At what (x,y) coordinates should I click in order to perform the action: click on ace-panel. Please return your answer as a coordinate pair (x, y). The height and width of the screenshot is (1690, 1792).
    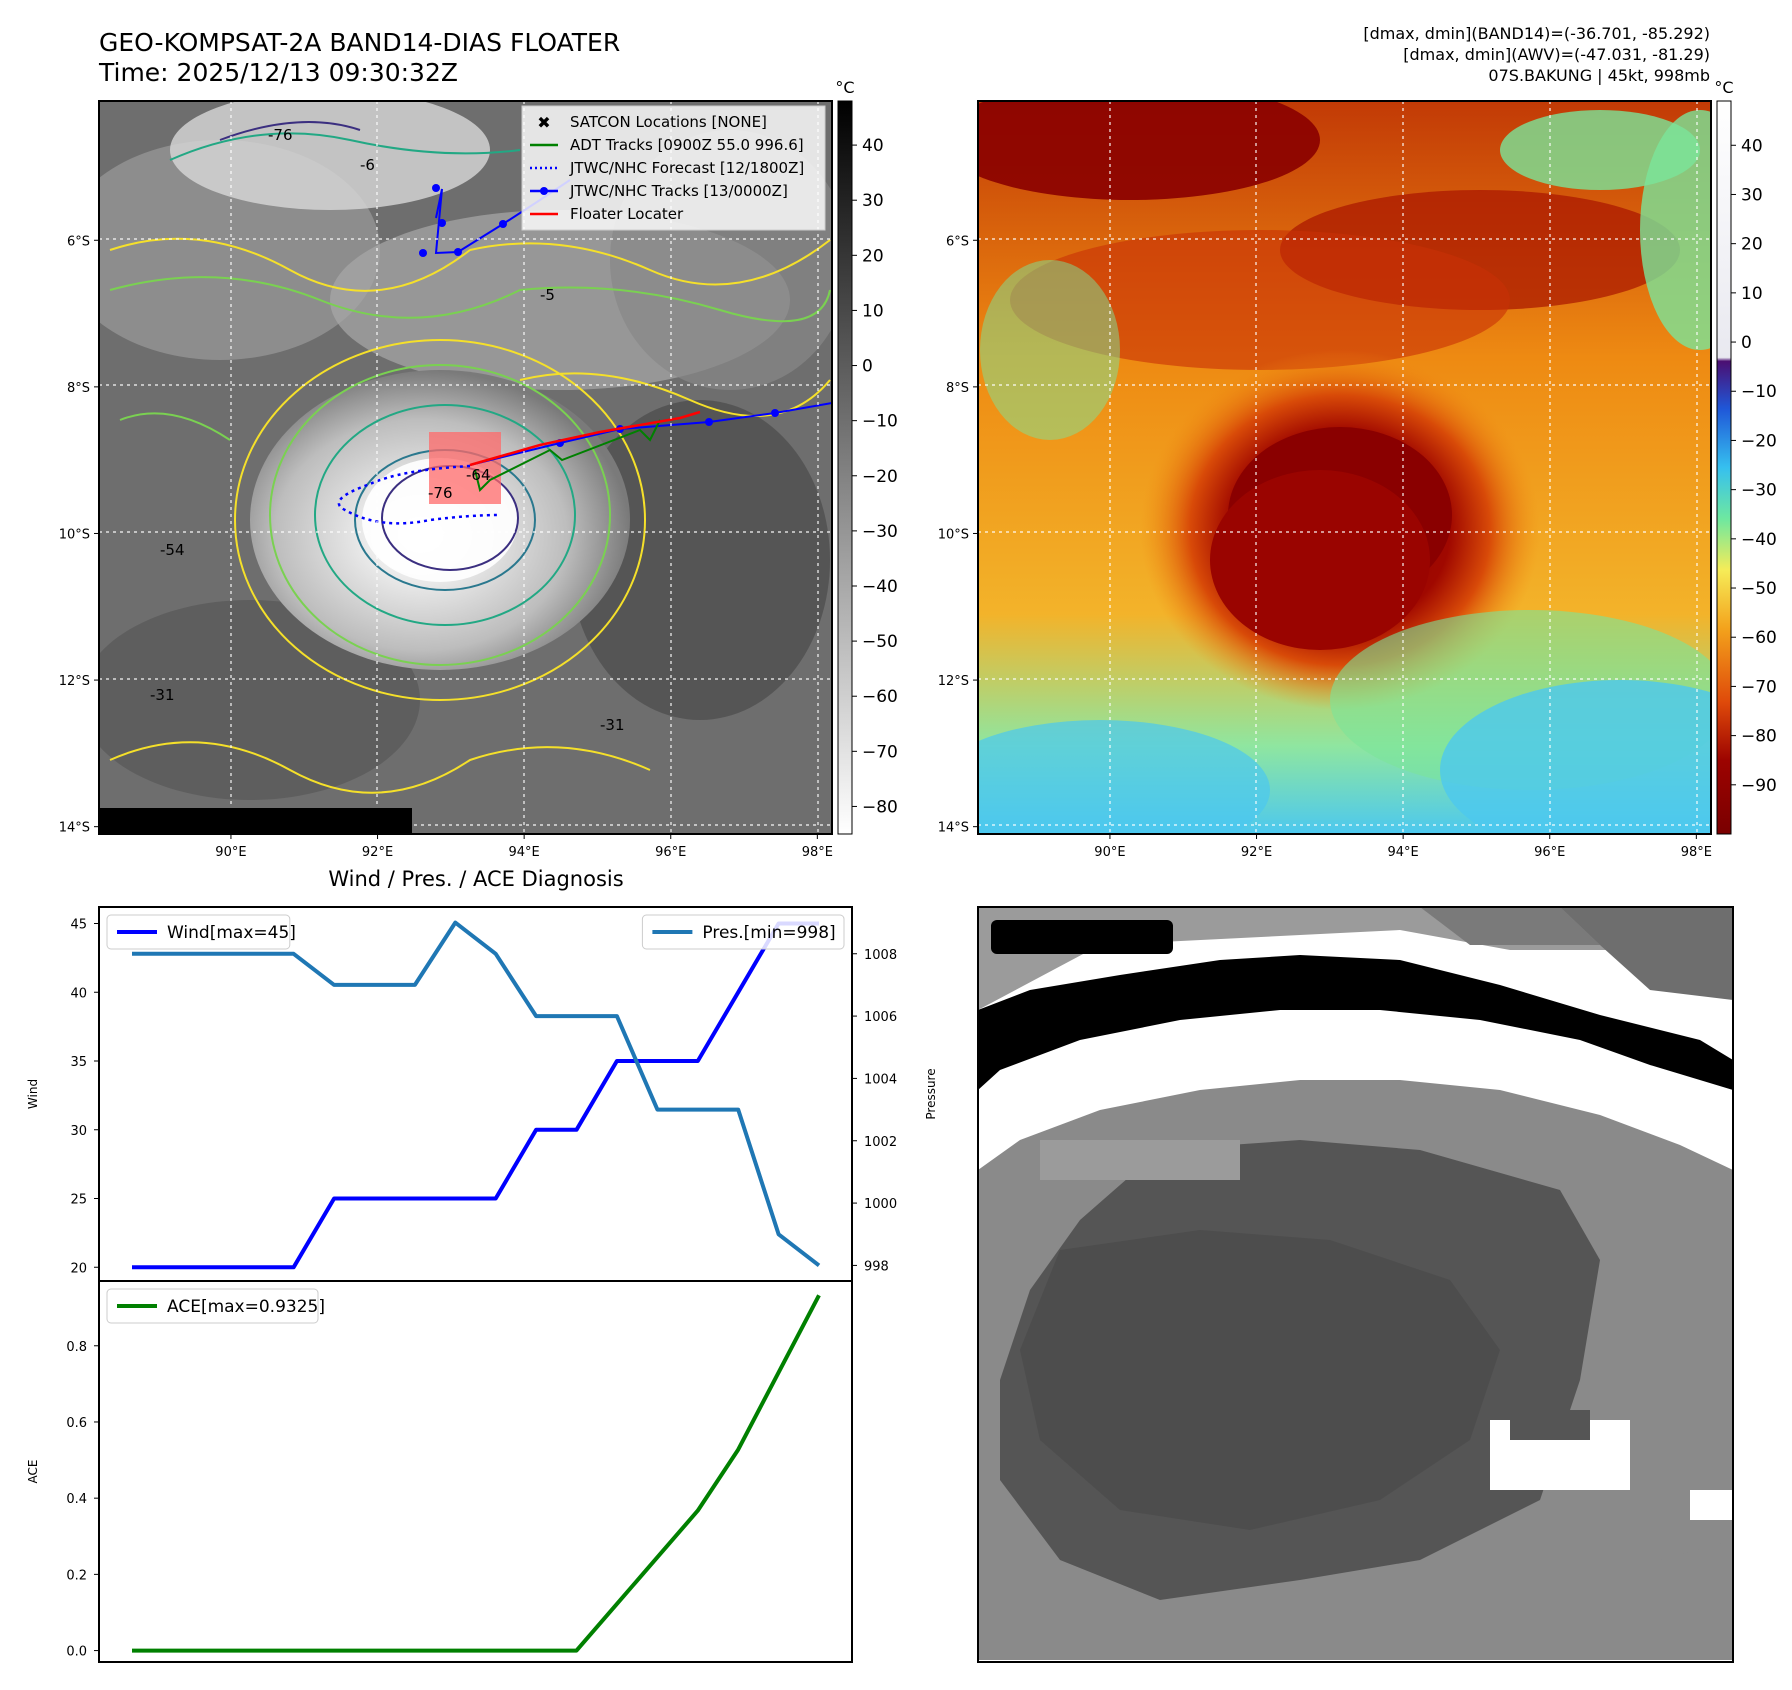
    Looking at the image, I should click on (475, 1471).